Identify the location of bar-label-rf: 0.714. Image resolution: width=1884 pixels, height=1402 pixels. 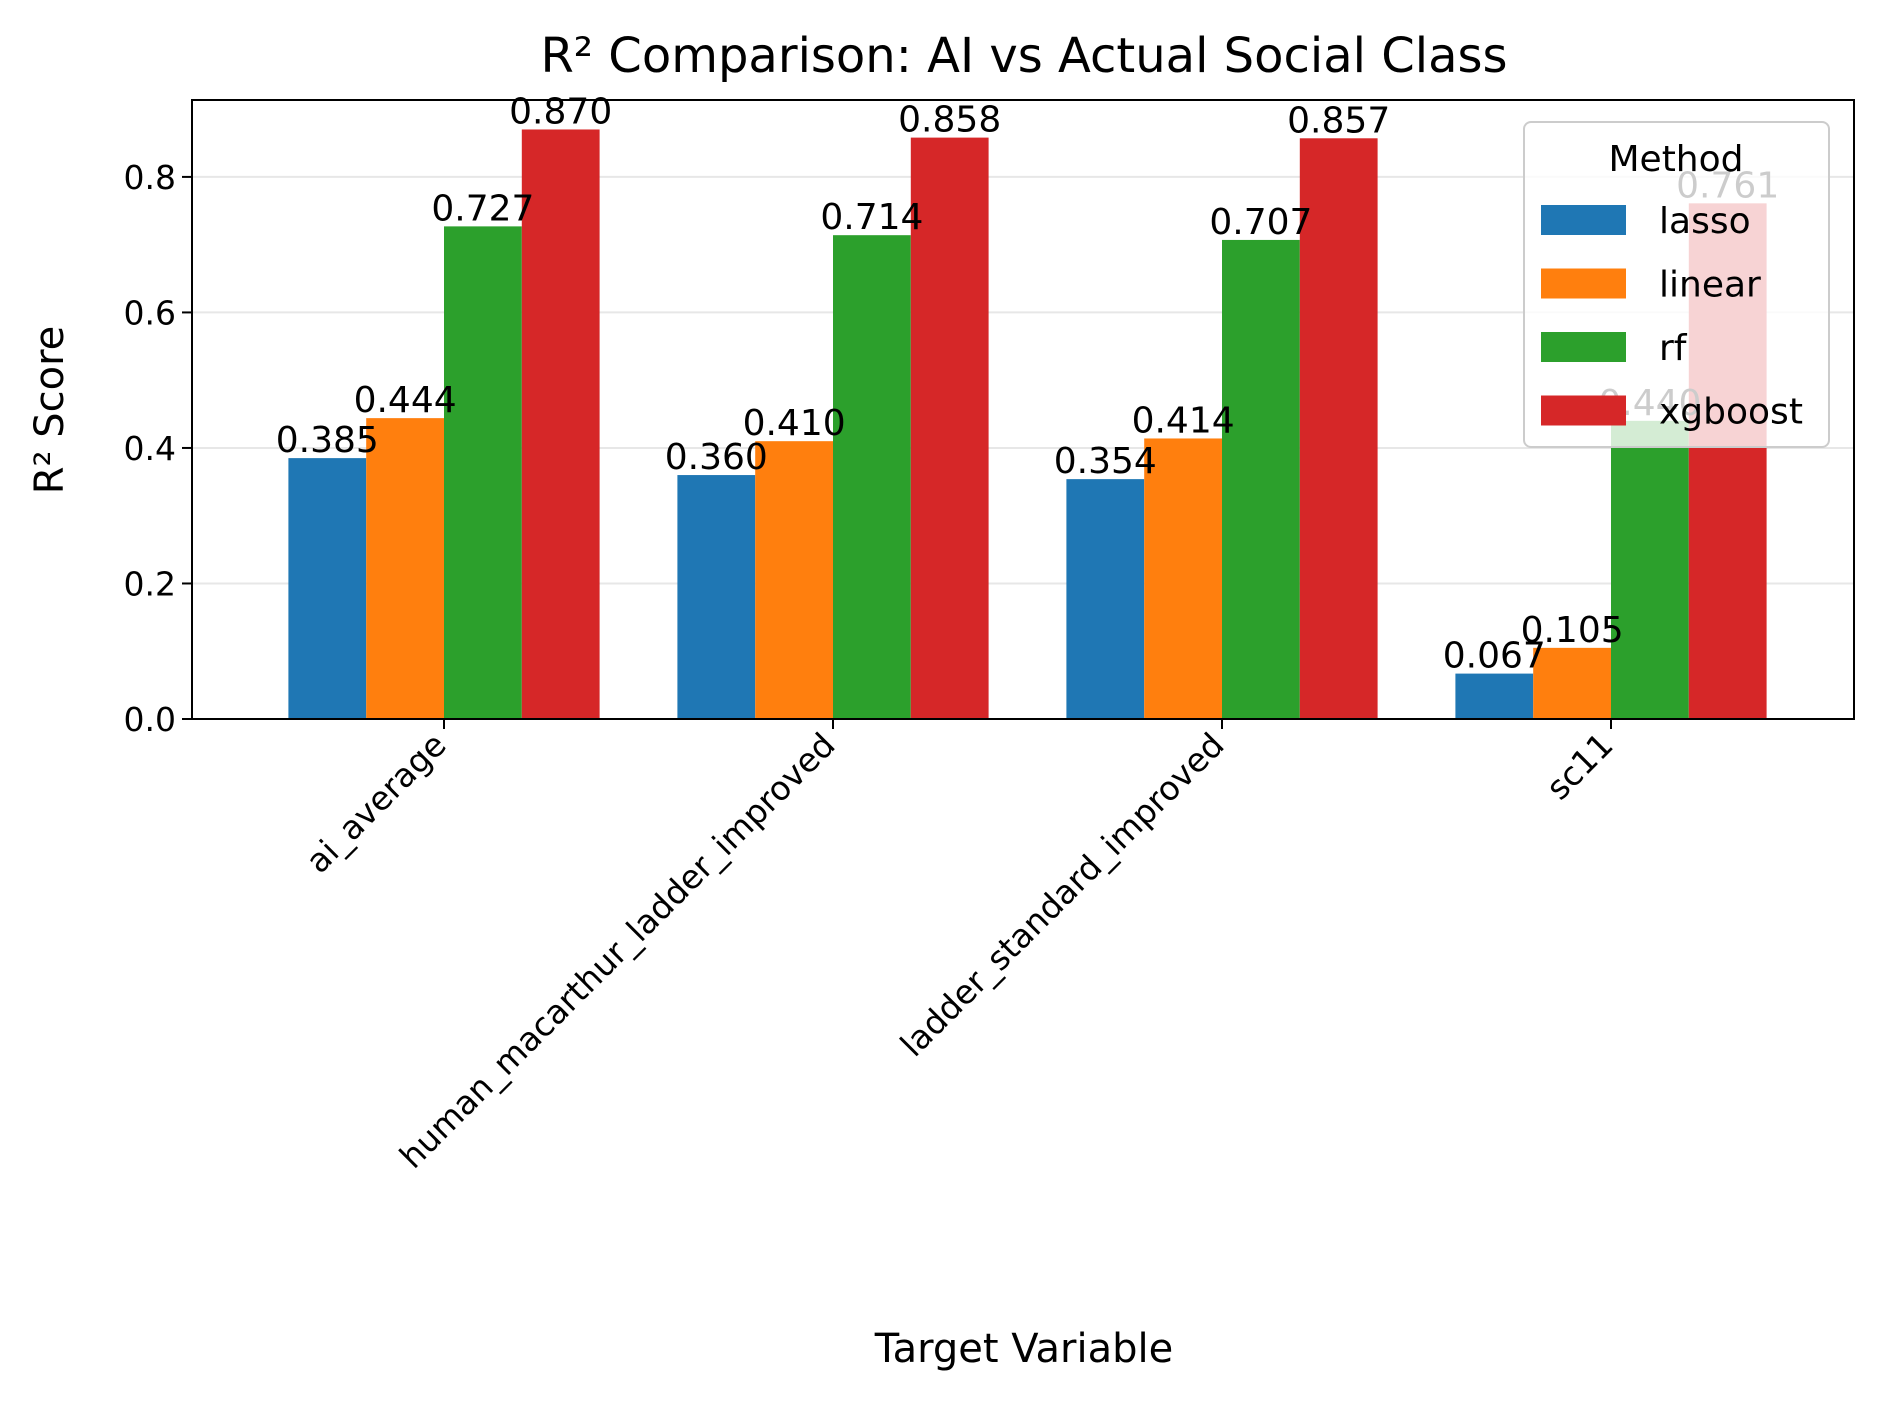
(871, 217).